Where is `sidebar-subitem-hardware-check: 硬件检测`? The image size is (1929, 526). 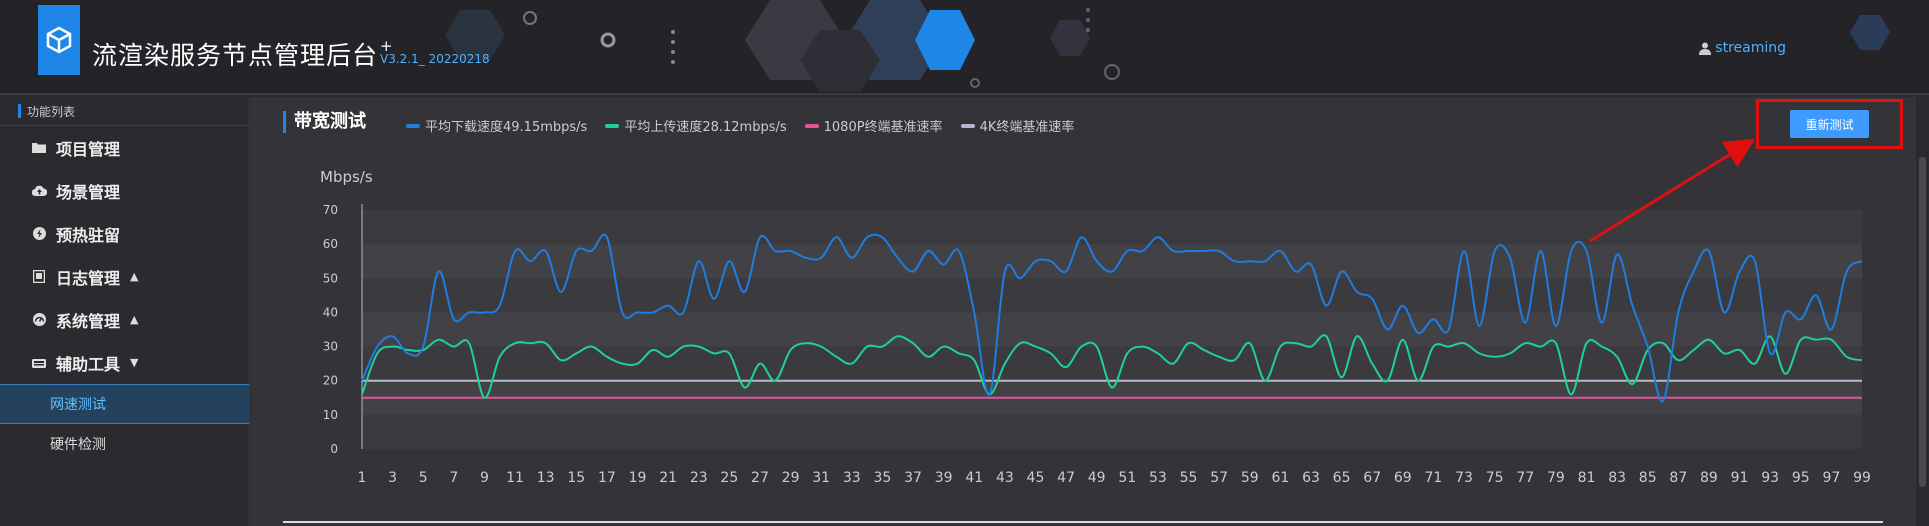 sidebar-subitem-hardware-check: 硬件检测 is located at coordinates (78, 445).